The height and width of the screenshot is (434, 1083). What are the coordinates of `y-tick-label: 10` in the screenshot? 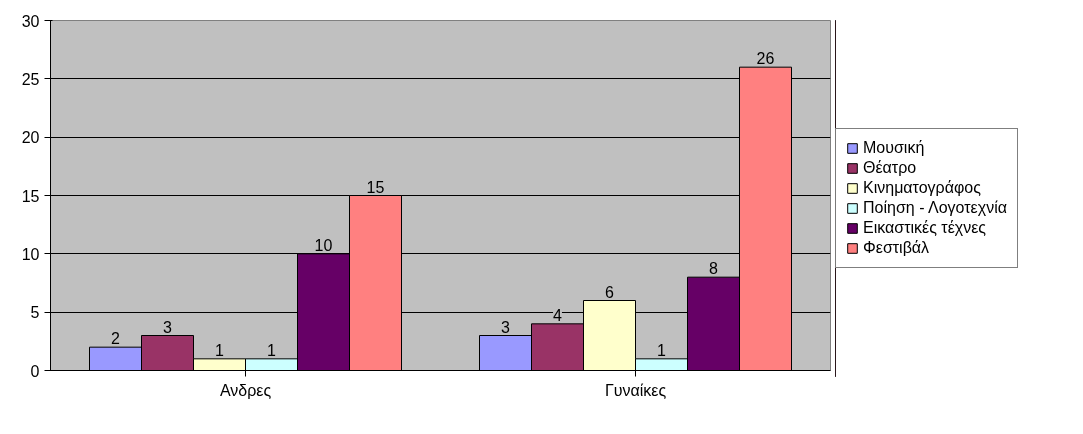 It's located at (30, 254).